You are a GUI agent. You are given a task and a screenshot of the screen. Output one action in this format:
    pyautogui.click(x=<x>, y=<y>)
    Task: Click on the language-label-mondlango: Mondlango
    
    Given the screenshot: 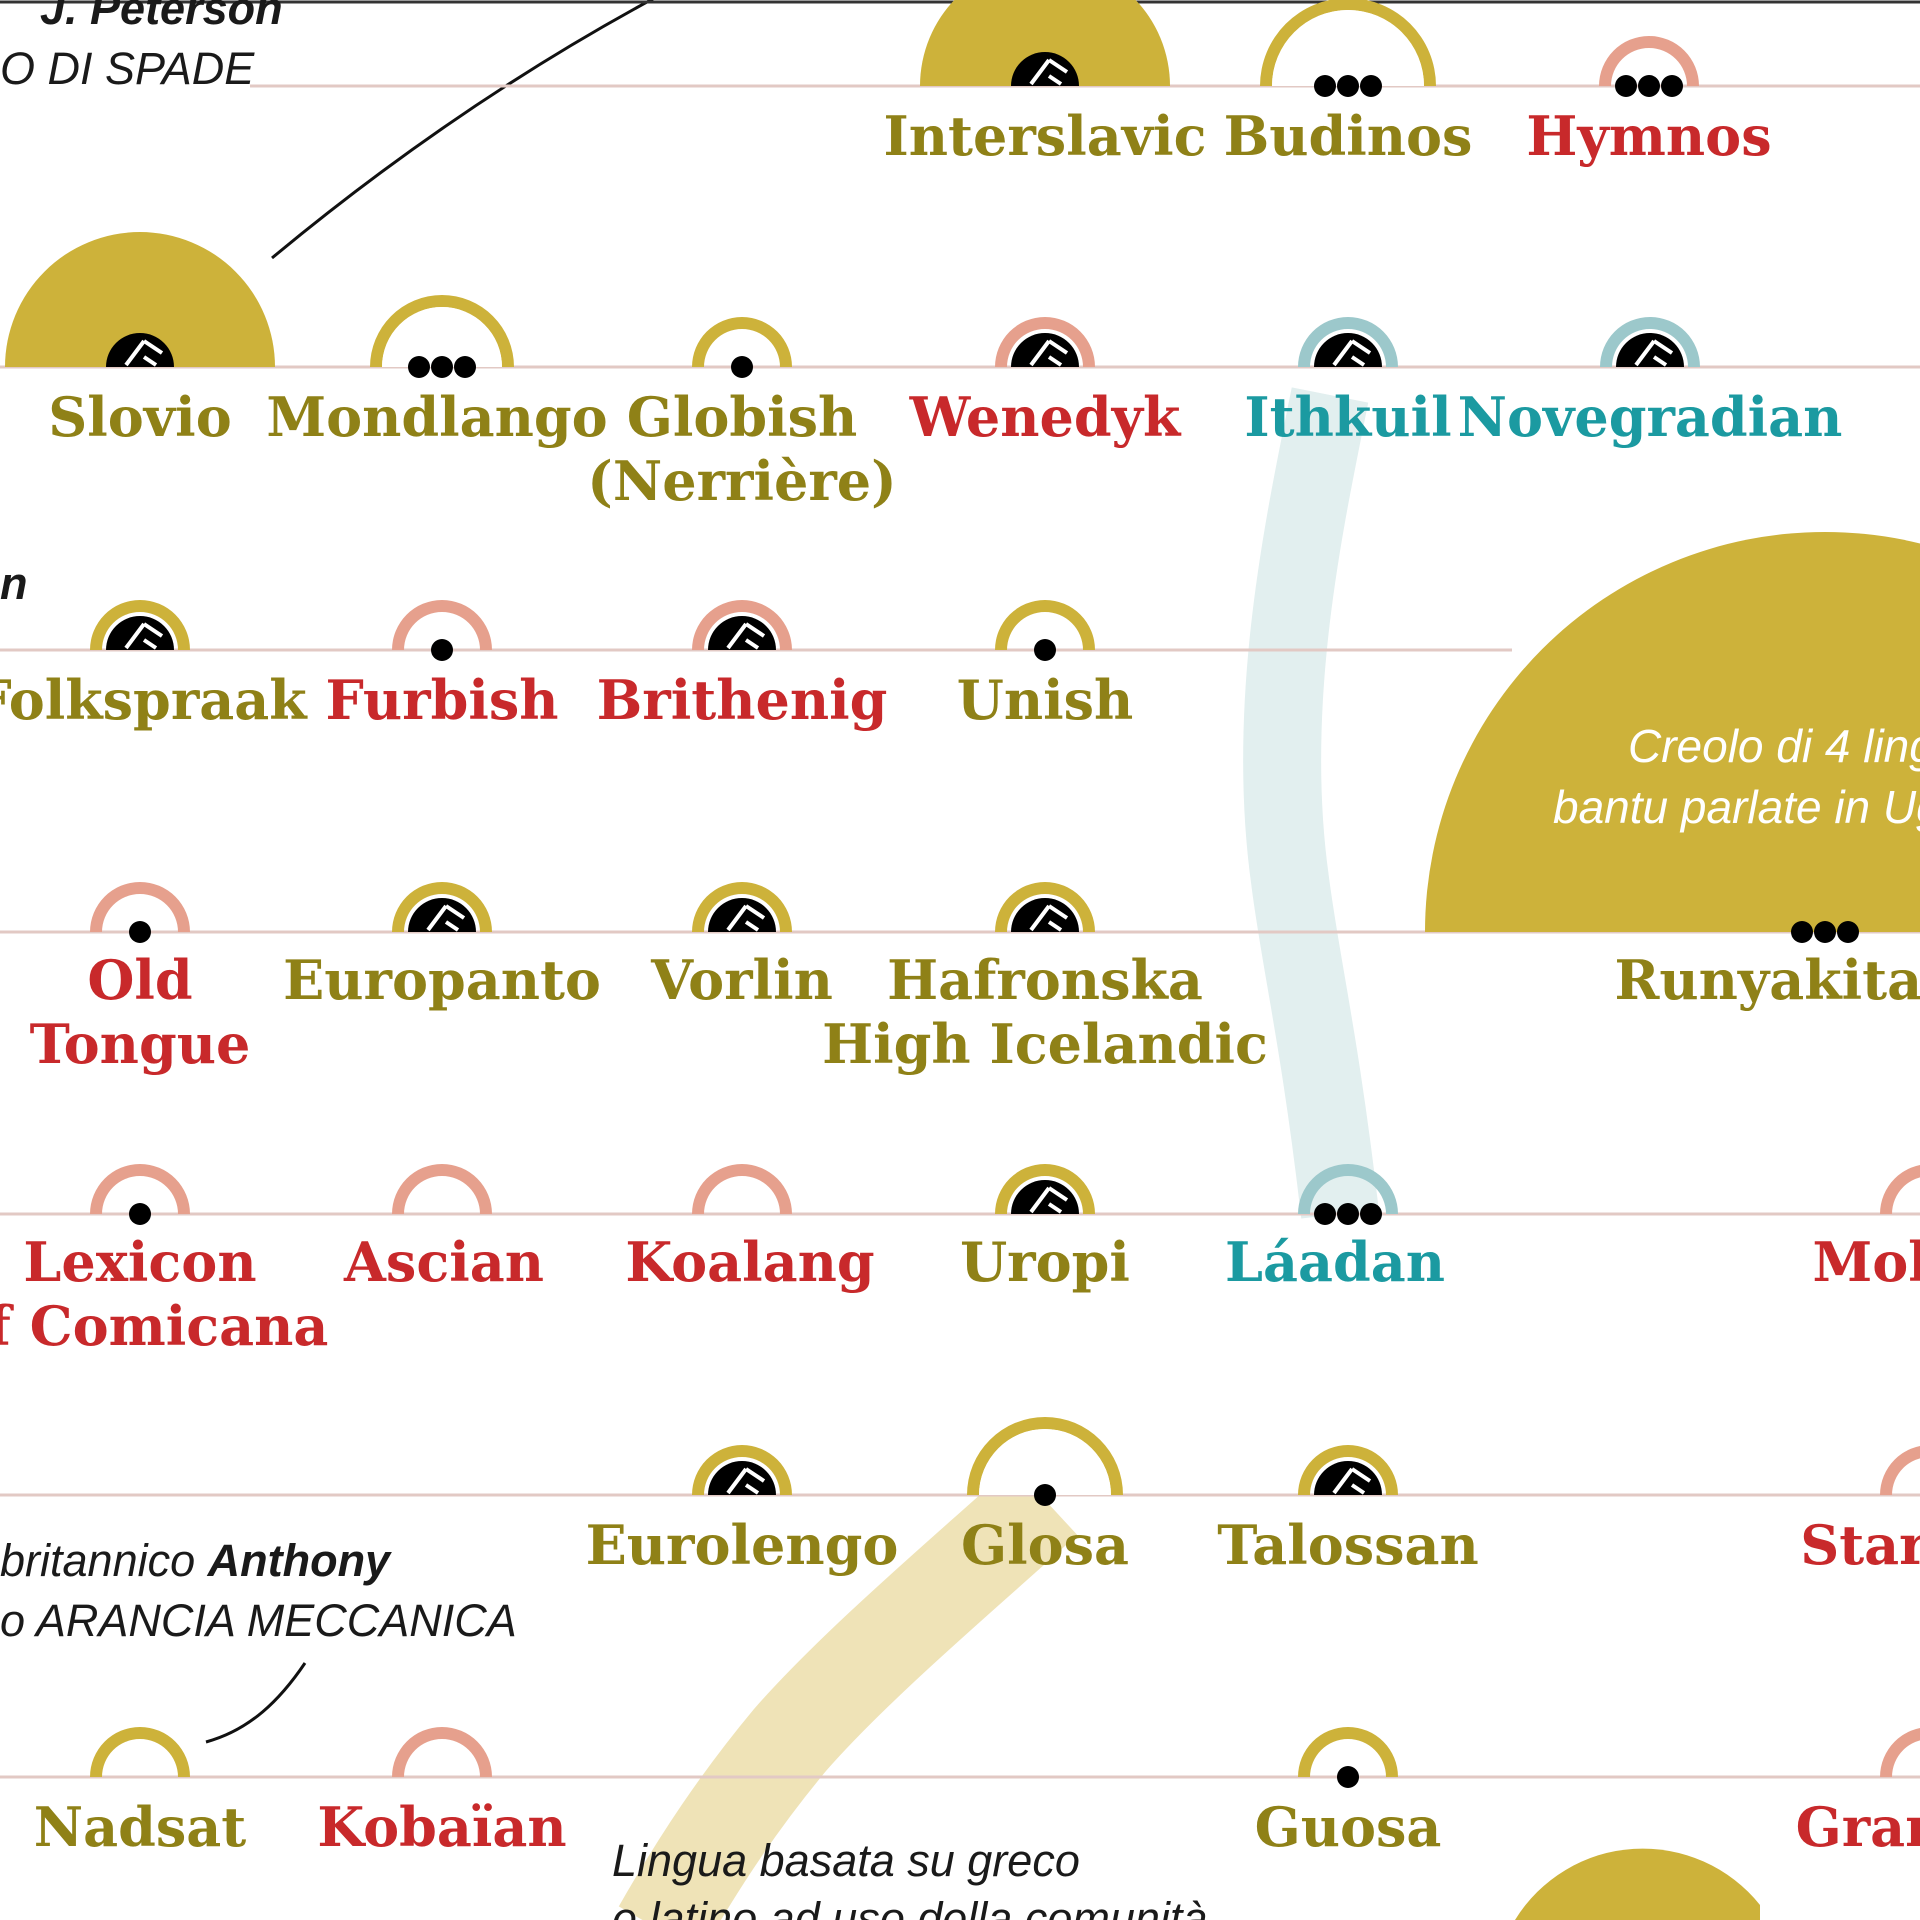 What is the action you would take?
    pyautogui.click(x=436, y=417)
    